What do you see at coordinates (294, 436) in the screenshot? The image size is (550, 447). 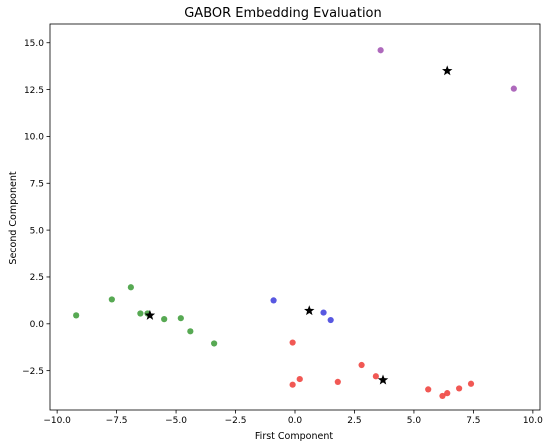 I see `x-axis-label: First Component` at bounding box center [294, 436].